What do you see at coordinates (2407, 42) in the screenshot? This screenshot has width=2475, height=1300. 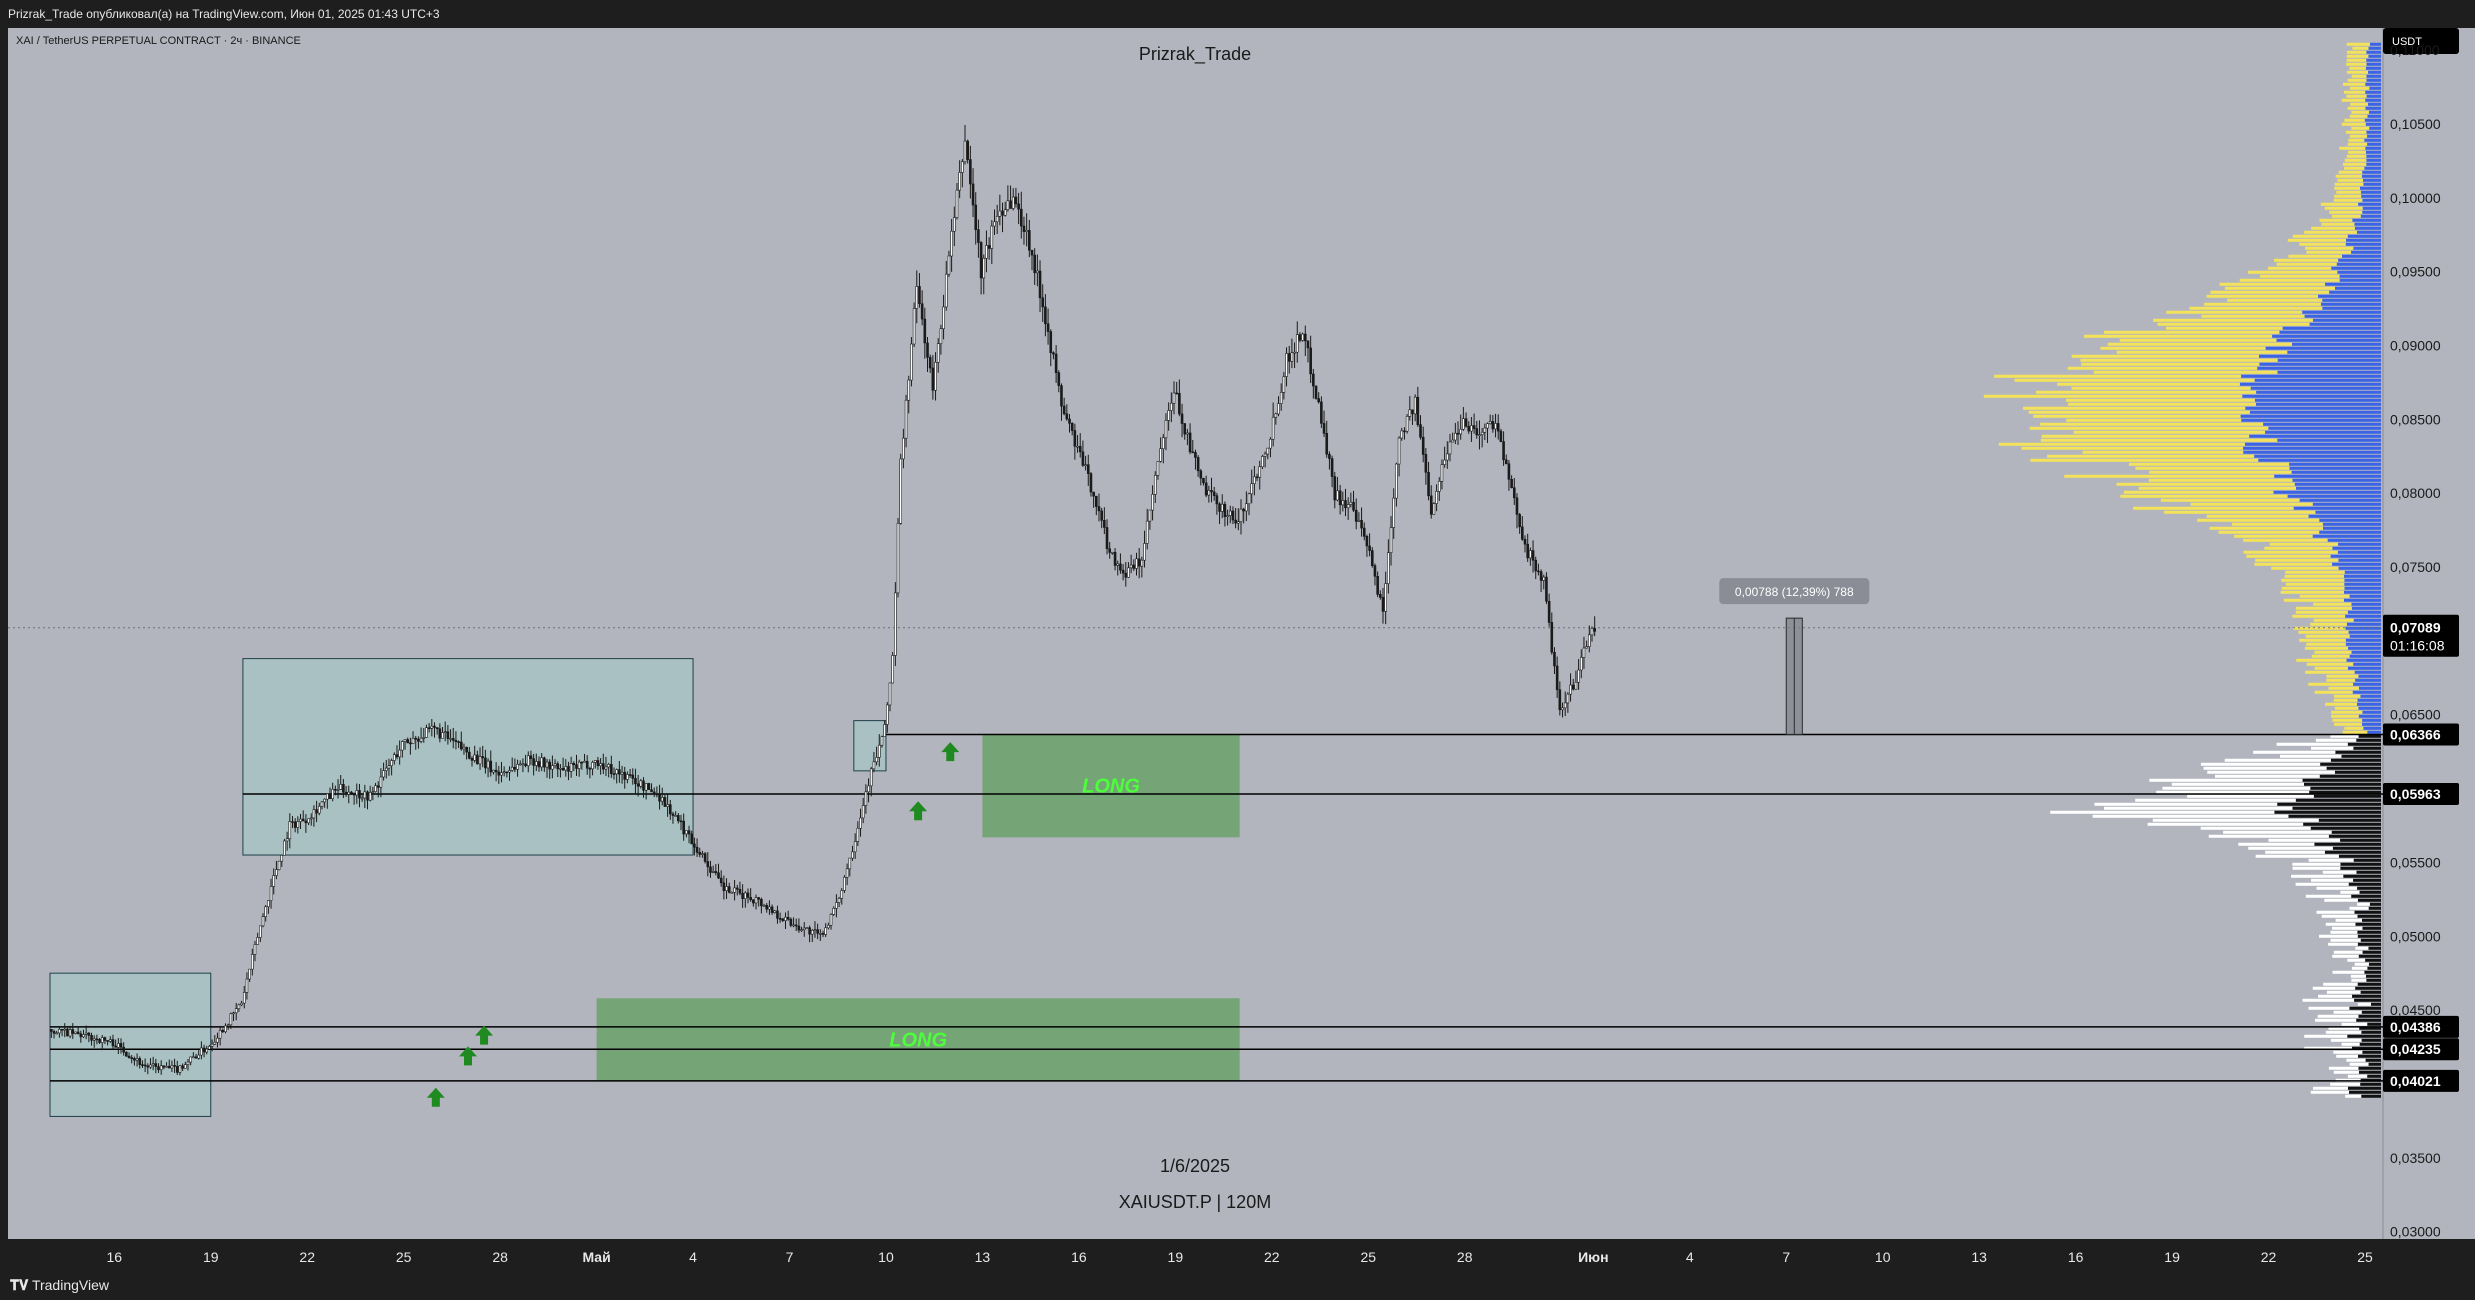 I see `currency-badge: USDT` at bounding box center [2407, 42].